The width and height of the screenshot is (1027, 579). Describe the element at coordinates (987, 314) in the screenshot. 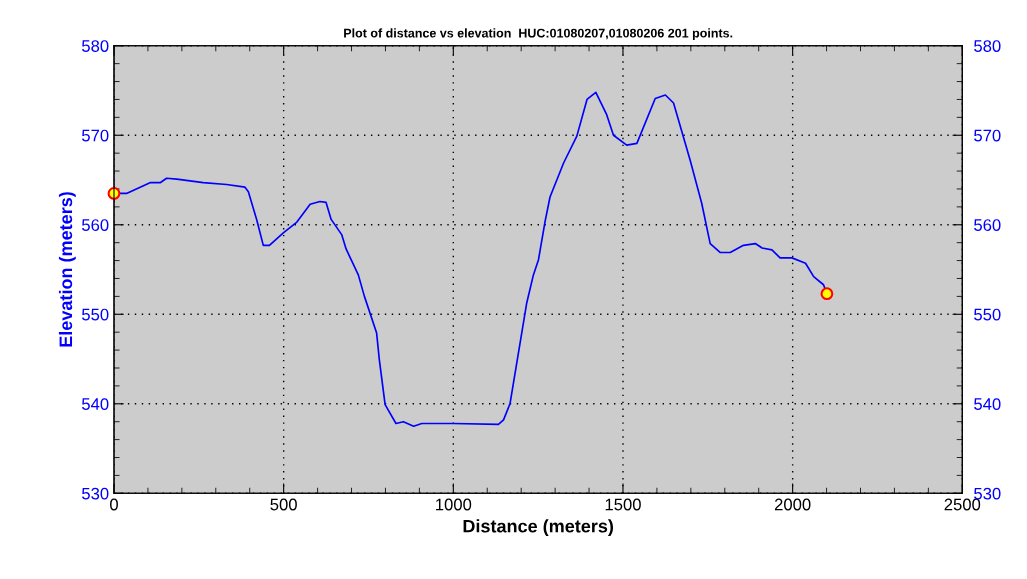

I see `y2-tick-label: 550` at that location.